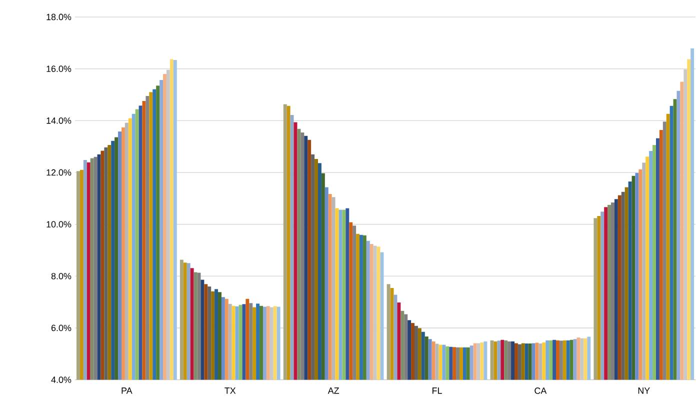 The width and height of the screenshot is (696, 413). What do you see at coordinates (437, 391) in the screenshot?
I see `x-tick-label: FL` at bounding box center [437, 391].